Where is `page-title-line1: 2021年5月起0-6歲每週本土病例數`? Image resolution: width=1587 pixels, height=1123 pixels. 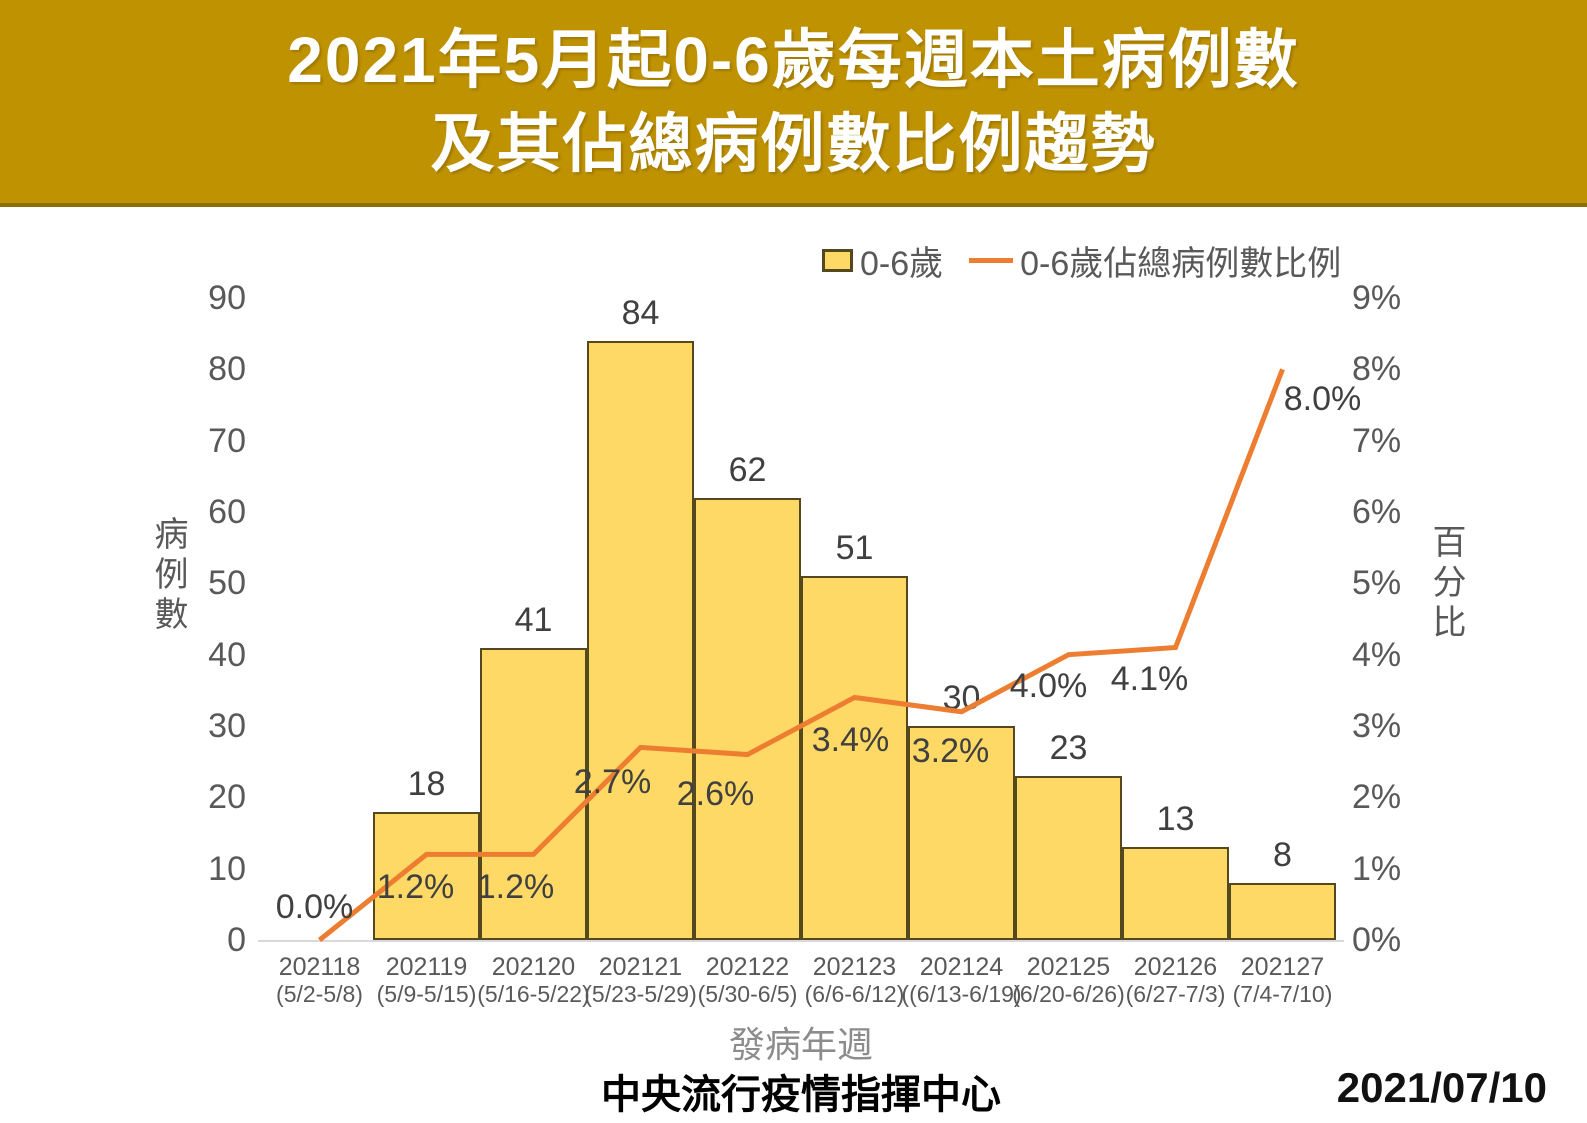
page-title-line1: 2021年5月起0-6歲每週本土病例數 is located at coordinates (793, 59).